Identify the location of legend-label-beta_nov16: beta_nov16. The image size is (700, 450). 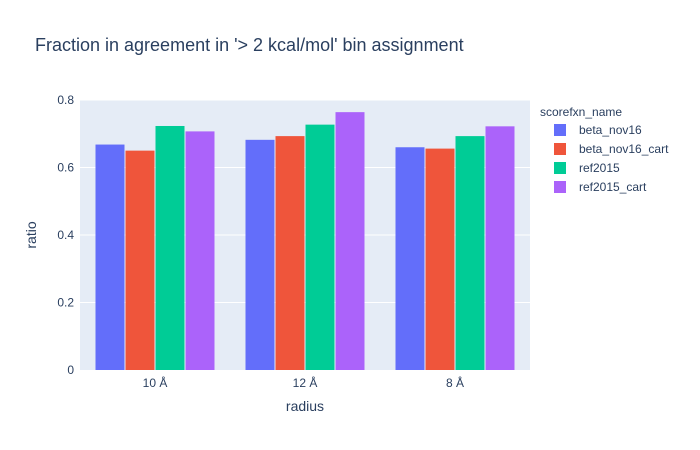
(610, 130).